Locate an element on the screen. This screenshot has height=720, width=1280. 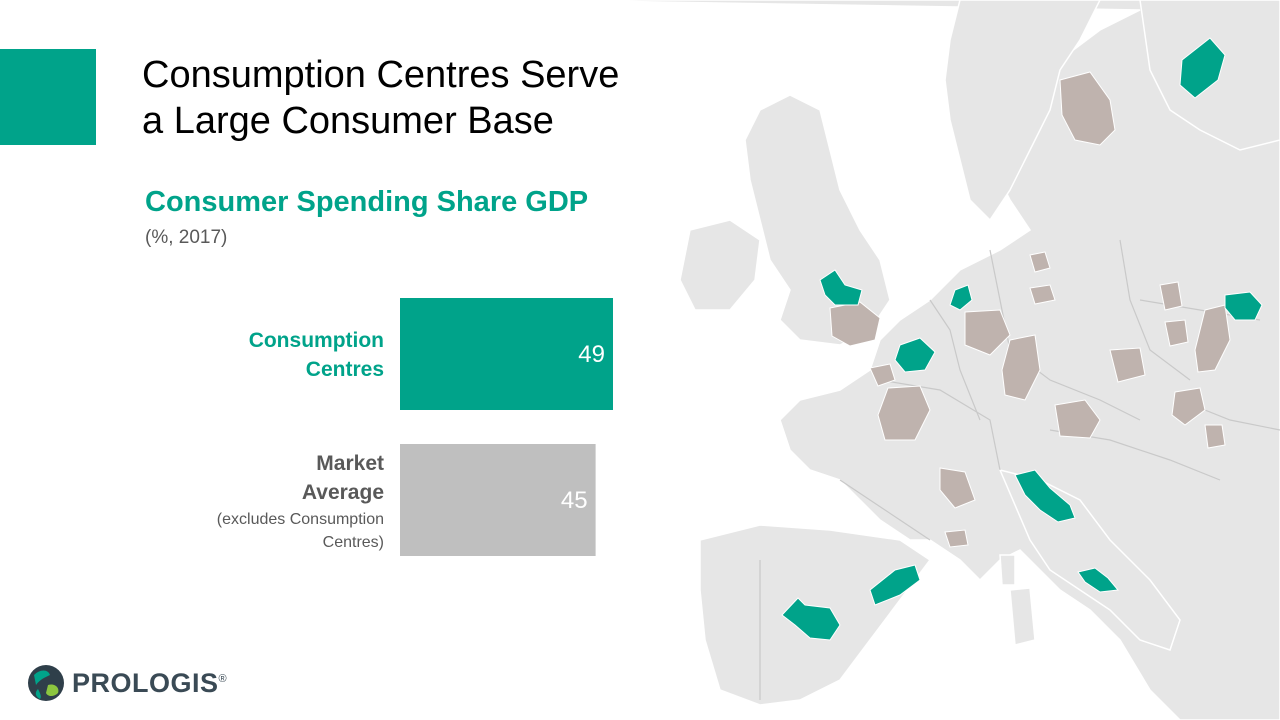
bar-value-label-0: 49 is located at coordinates (591, 354).